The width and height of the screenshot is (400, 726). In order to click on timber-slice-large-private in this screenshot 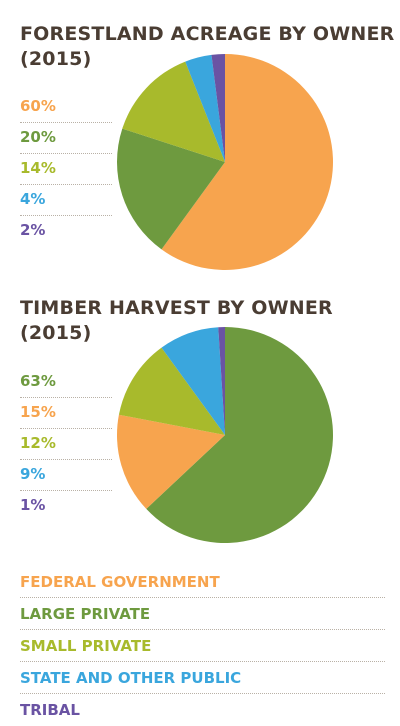, I will do `click(239, 435)`.